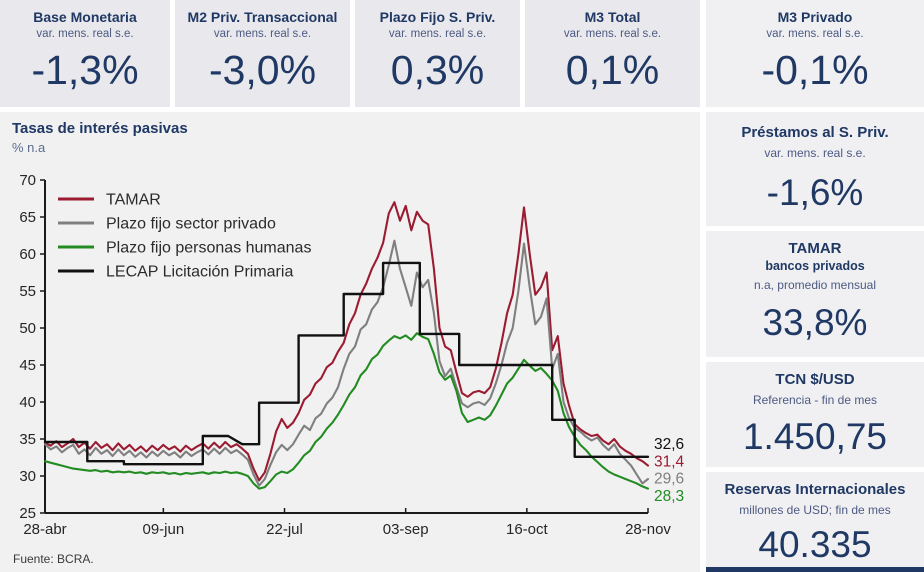  I want to click on side-card-subtitle: var. mens. real s.e., so click(815, 153).